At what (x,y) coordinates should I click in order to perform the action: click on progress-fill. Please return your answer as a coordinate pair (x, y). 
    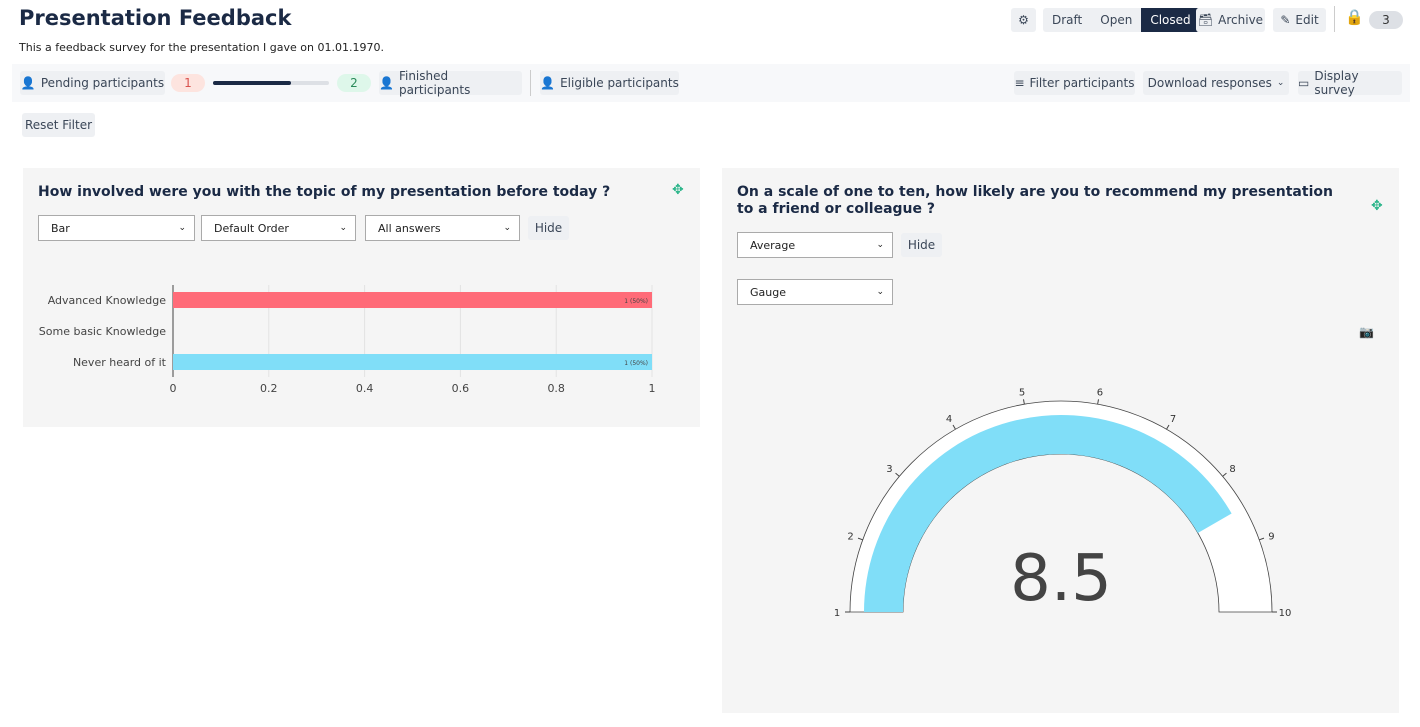
    Looking at the image, I should click on (252, 83).